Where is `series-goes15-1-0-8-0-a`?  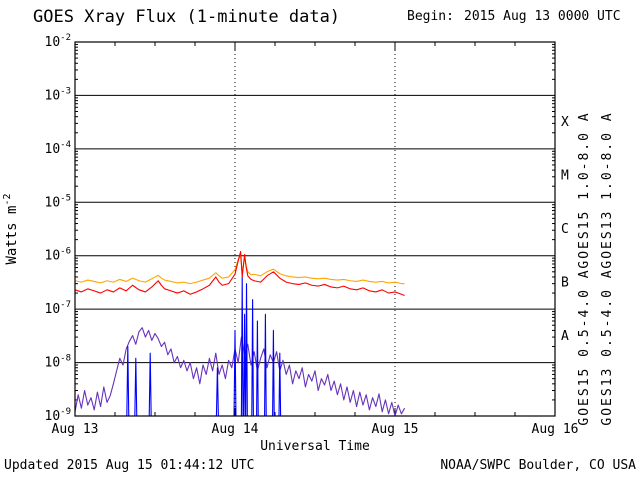 series-goes15-1-0-8-0-a is located at coordinates (239, 273).